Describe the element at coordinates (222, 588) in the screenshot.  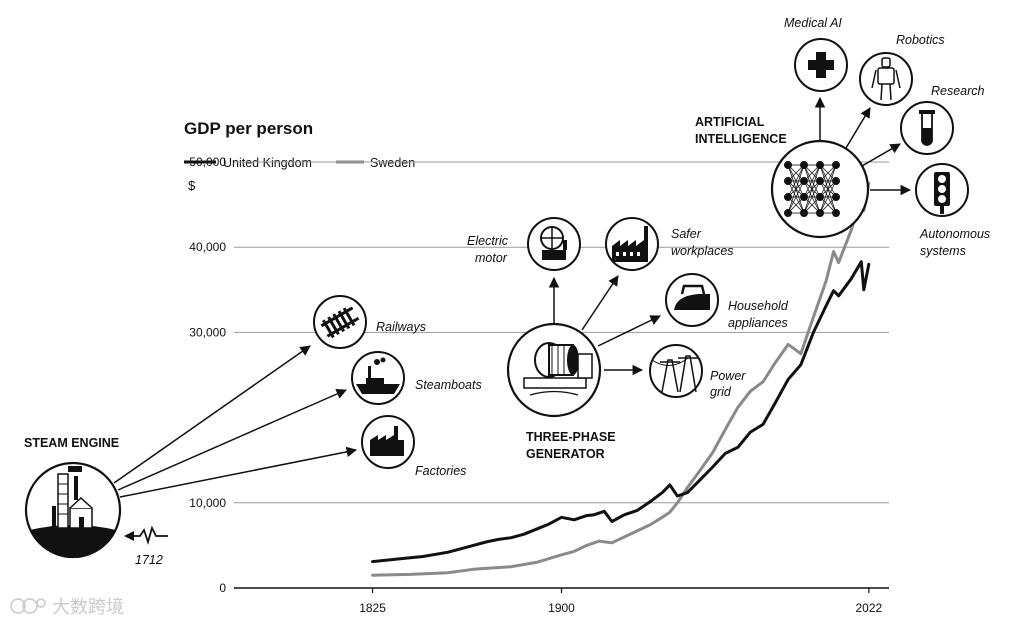
I see `y-tick-label: 0` at that location.